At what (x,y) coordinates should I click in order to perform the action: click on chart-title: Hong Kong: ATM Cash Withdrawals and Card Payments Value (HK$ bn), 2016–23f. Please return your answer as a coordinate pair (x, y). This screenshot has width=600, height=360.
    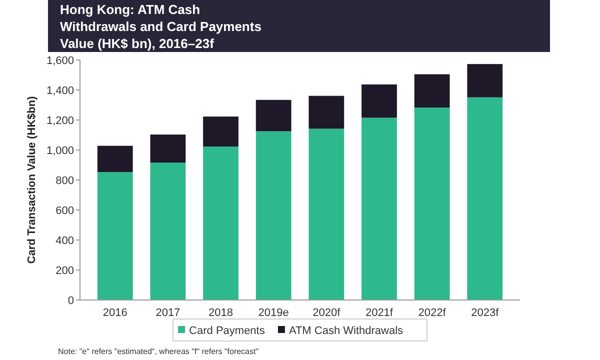
    Looking at the image, I should click on (161, 26).